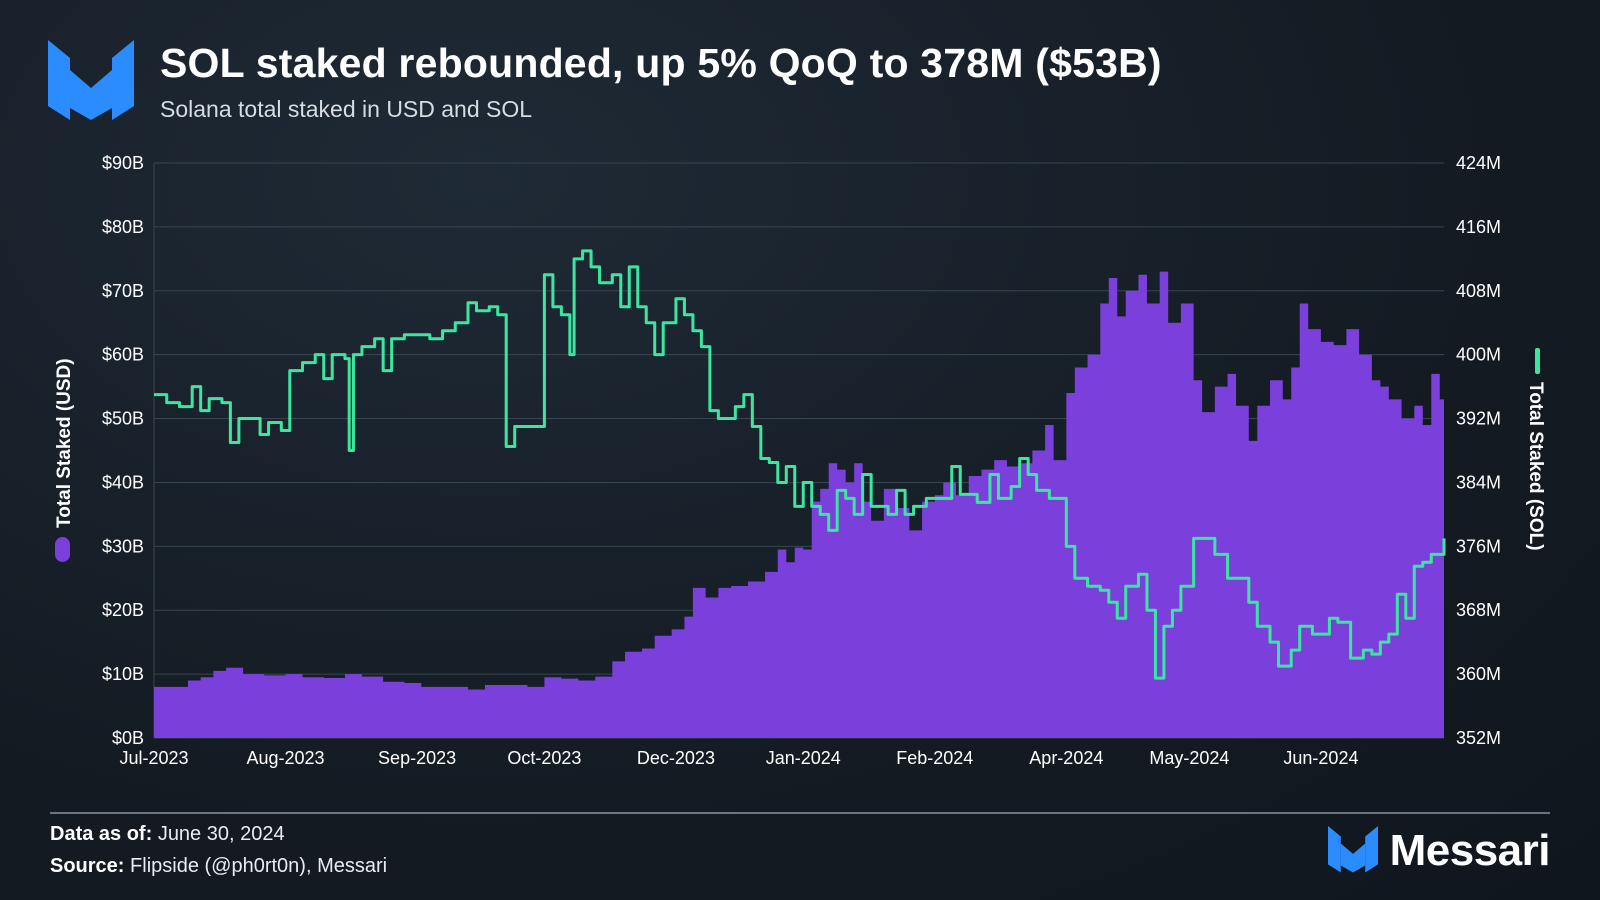 The image size is (1600, 900). Describe the element at coordinates (803, 758) in the screenshot. I see `x-tick-label: Jan-2024` at that location.